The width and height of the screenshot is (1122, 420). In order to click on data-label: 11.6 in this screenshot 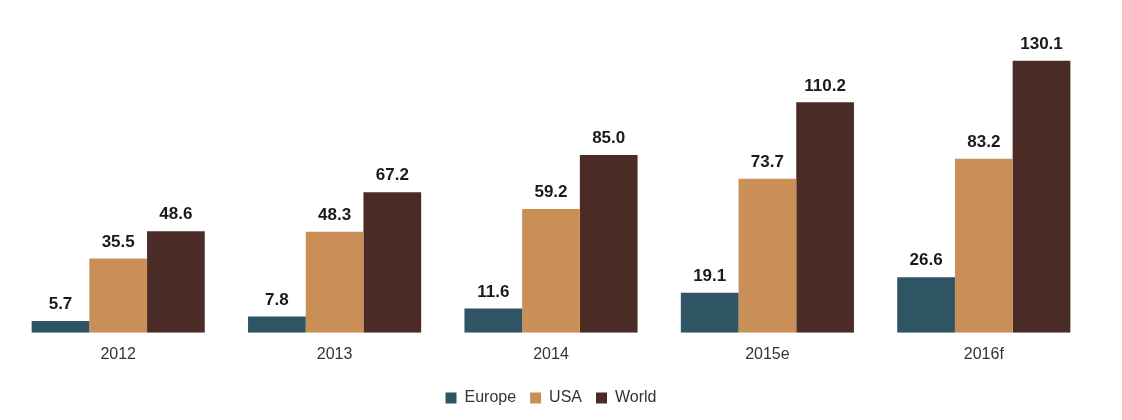, I will do `click(493, 291)`.